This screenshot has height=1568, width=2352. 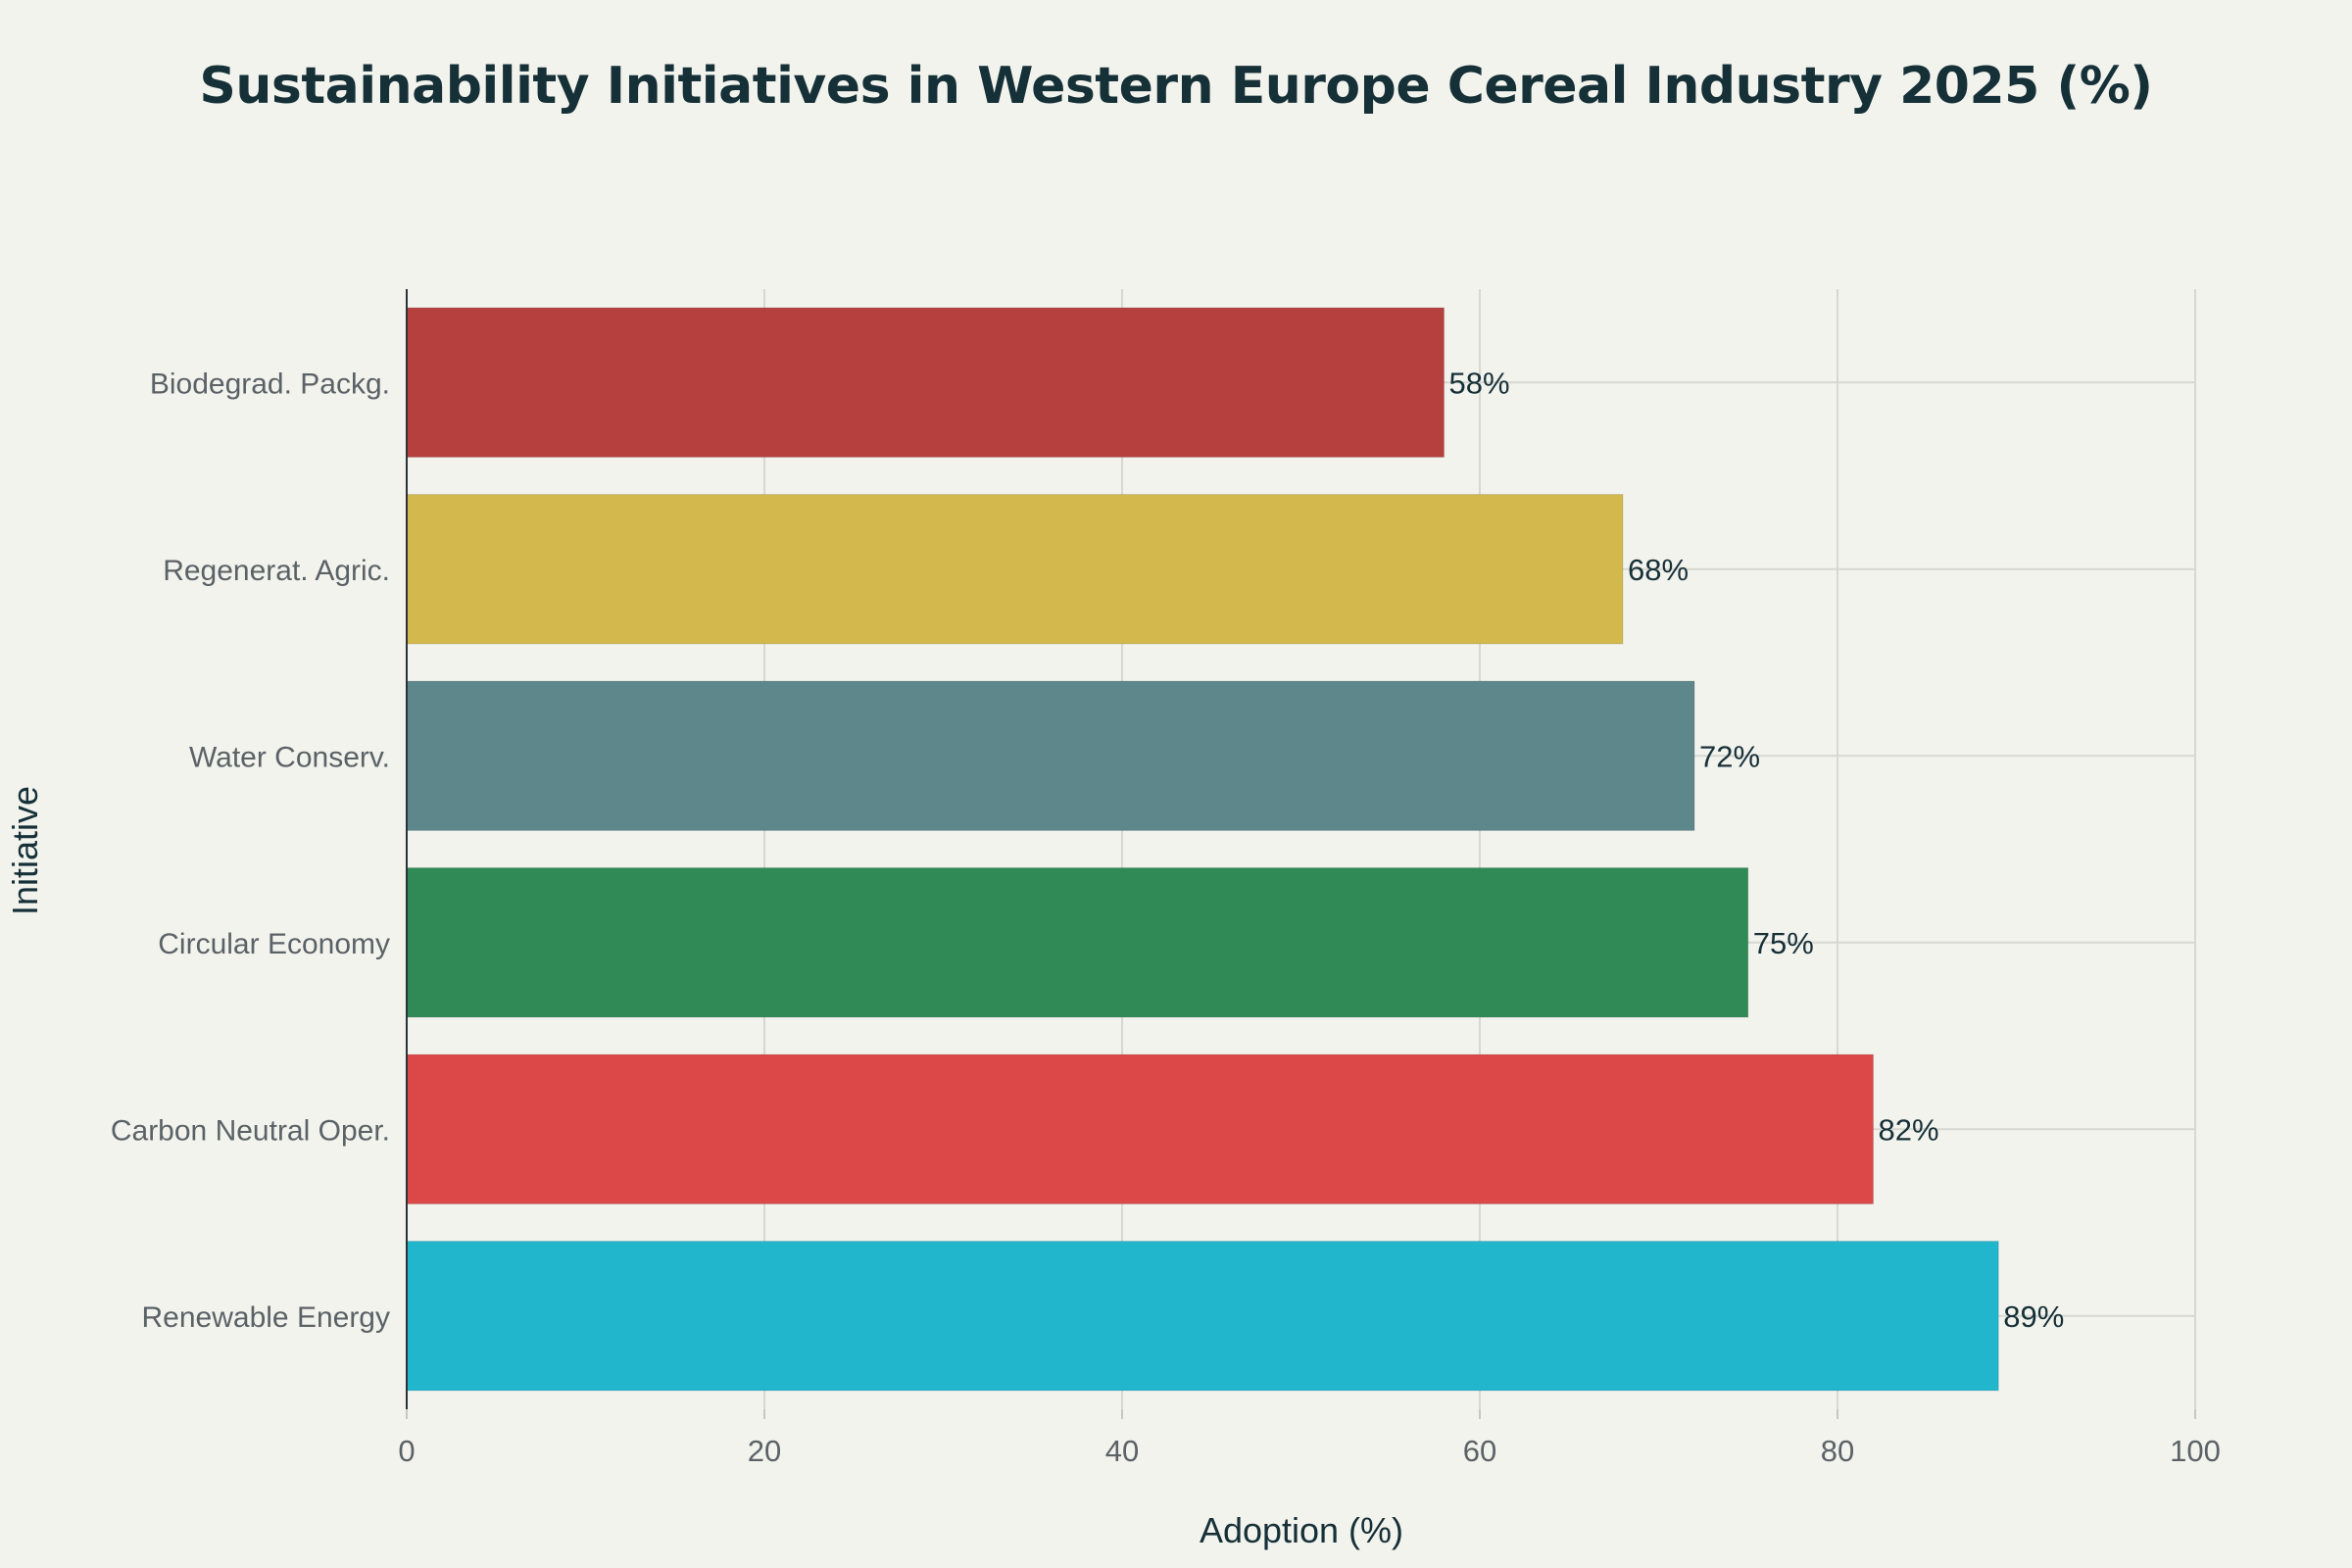 I want to click on data-label: 82%, so click(x=1909, y=1129).